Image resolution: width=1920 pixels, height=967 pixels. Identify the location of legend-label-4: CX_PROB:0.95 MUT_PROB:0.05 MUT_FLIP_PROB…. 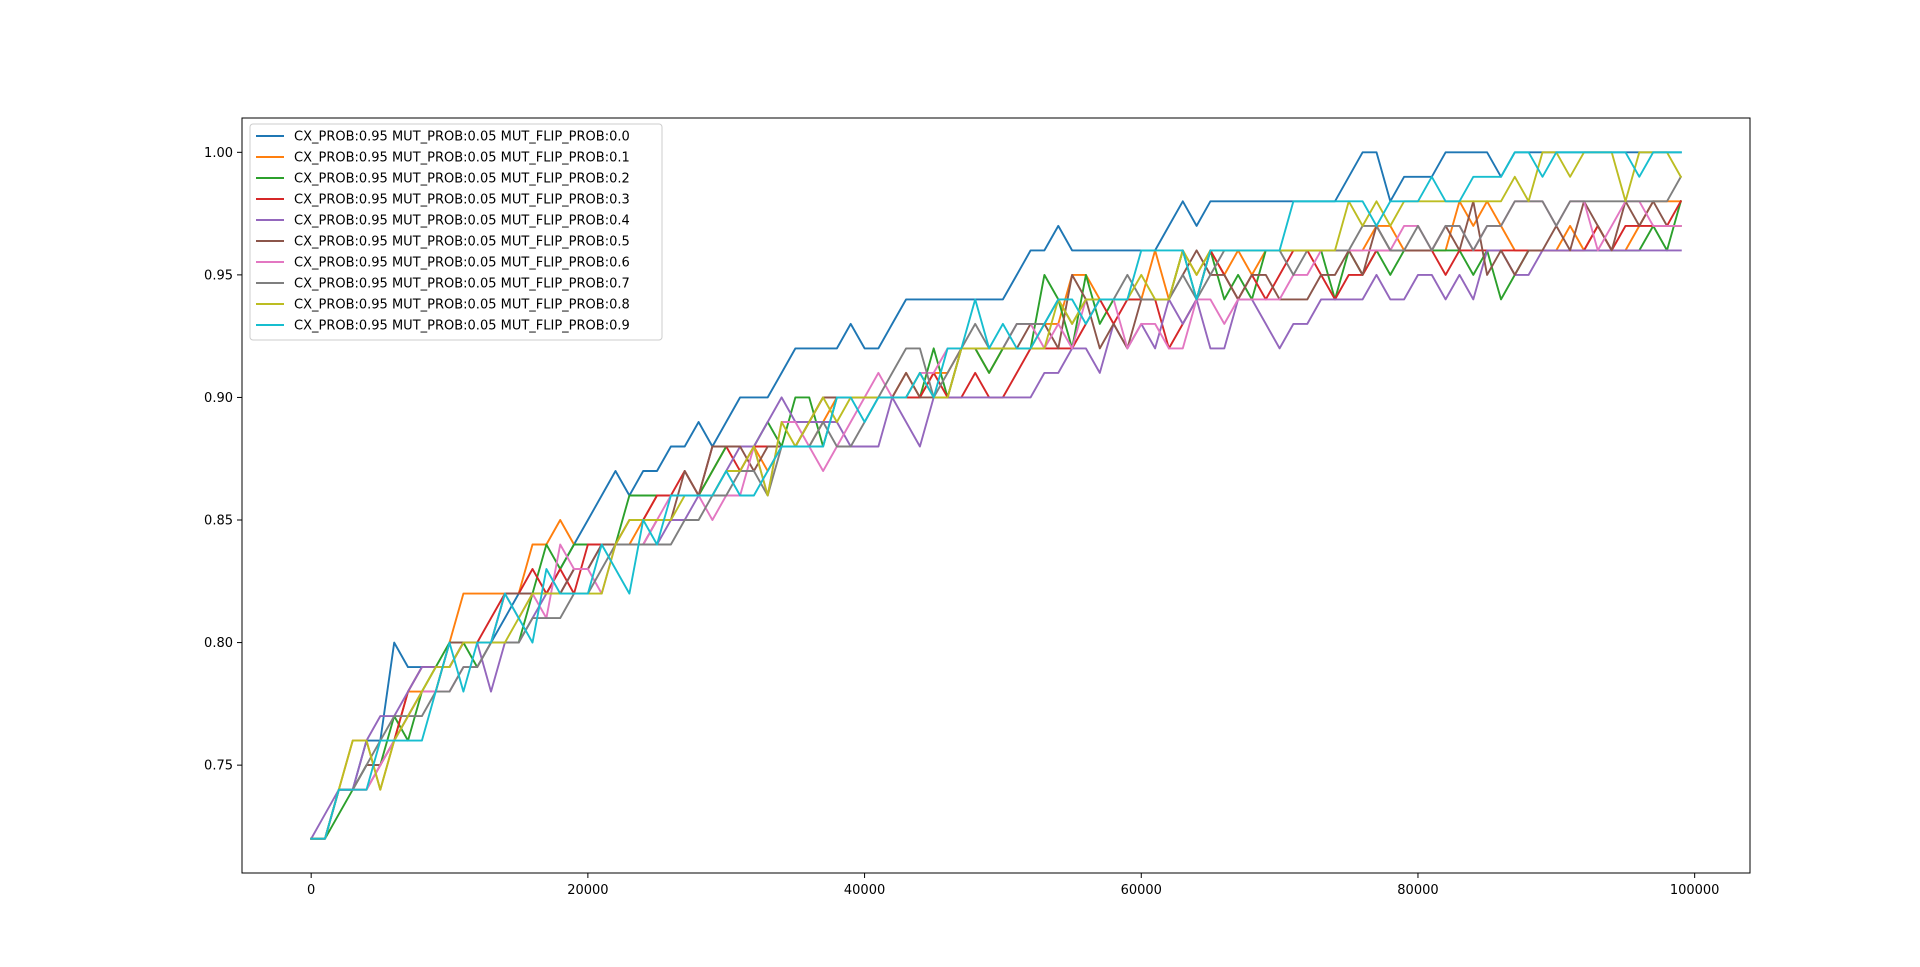
(462, 221).